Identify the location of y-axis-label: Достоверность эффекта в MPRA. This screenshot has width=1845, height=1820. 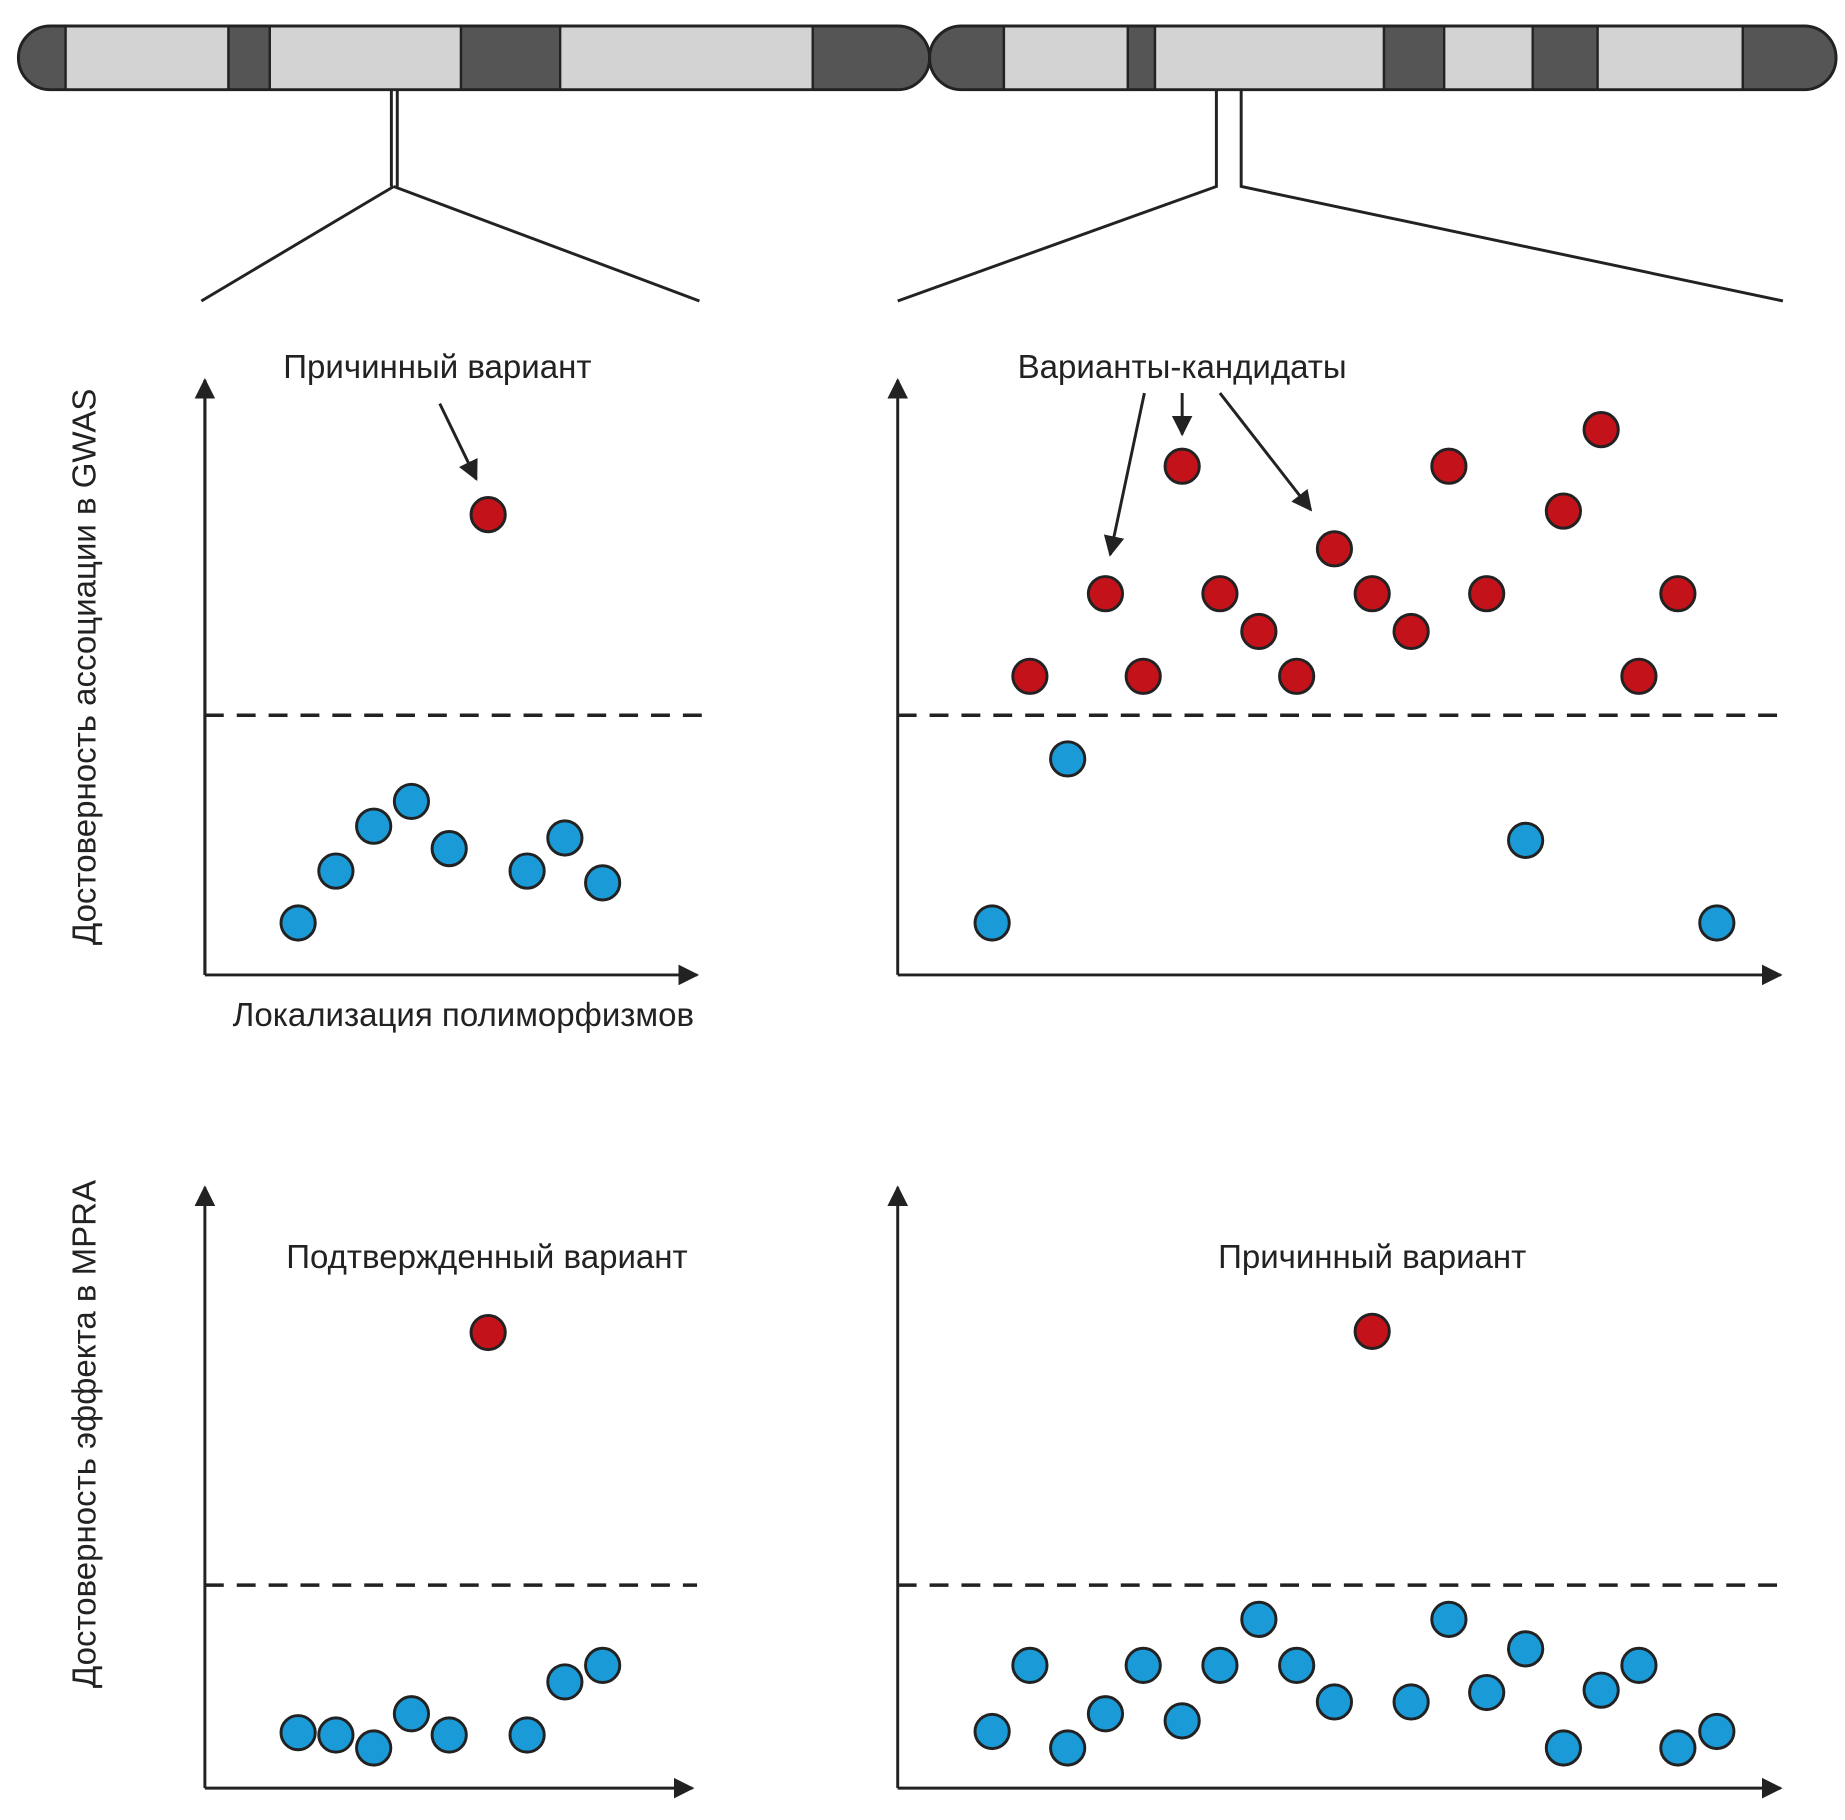
(85, 1434).